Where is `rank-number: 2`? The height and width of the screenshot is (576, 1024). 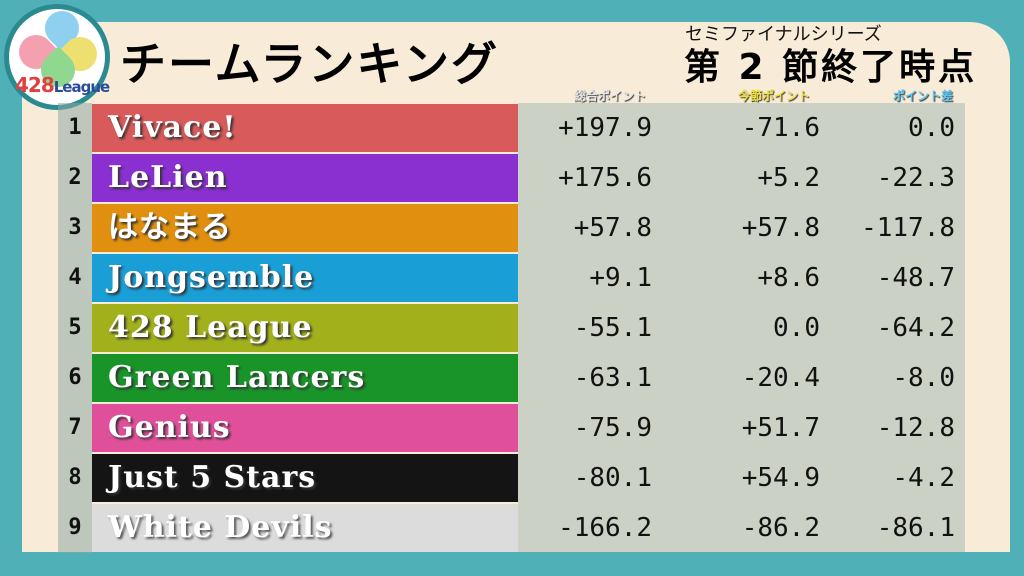
rank-number: 2 is located at coordinates (75, 178).